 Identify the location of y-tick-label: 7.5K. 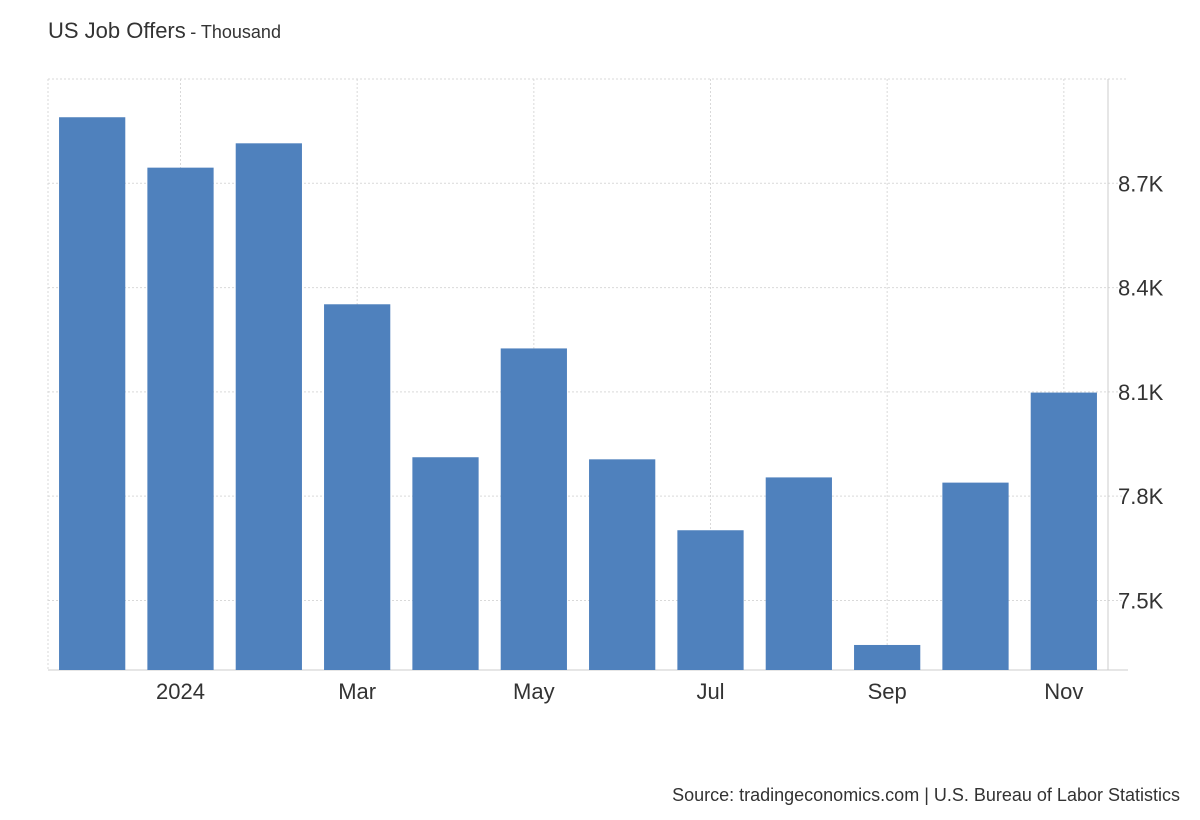
(1141, 600).